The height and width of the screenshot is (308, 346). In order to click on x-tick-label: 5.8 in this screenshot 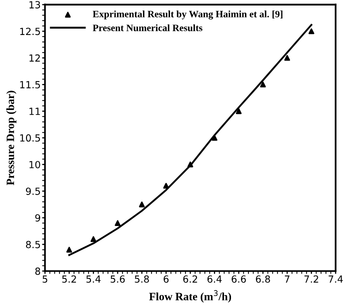, I will do `click(141, 279)`.